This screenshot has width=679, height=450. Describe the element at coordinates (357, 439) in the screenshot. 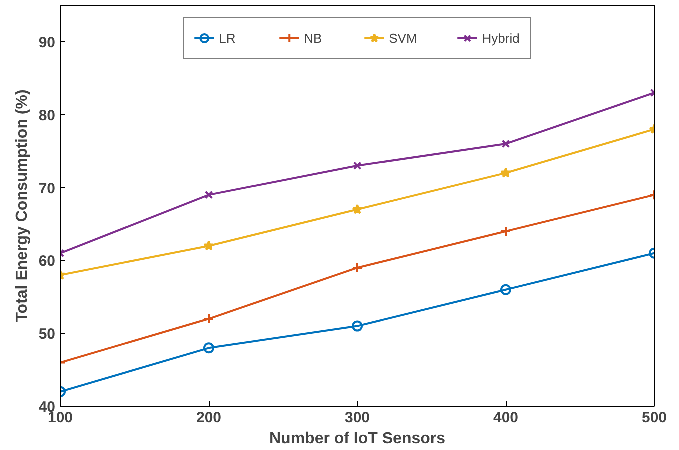

I see `x-axis-title: Number of IoT Sensors` at that location.